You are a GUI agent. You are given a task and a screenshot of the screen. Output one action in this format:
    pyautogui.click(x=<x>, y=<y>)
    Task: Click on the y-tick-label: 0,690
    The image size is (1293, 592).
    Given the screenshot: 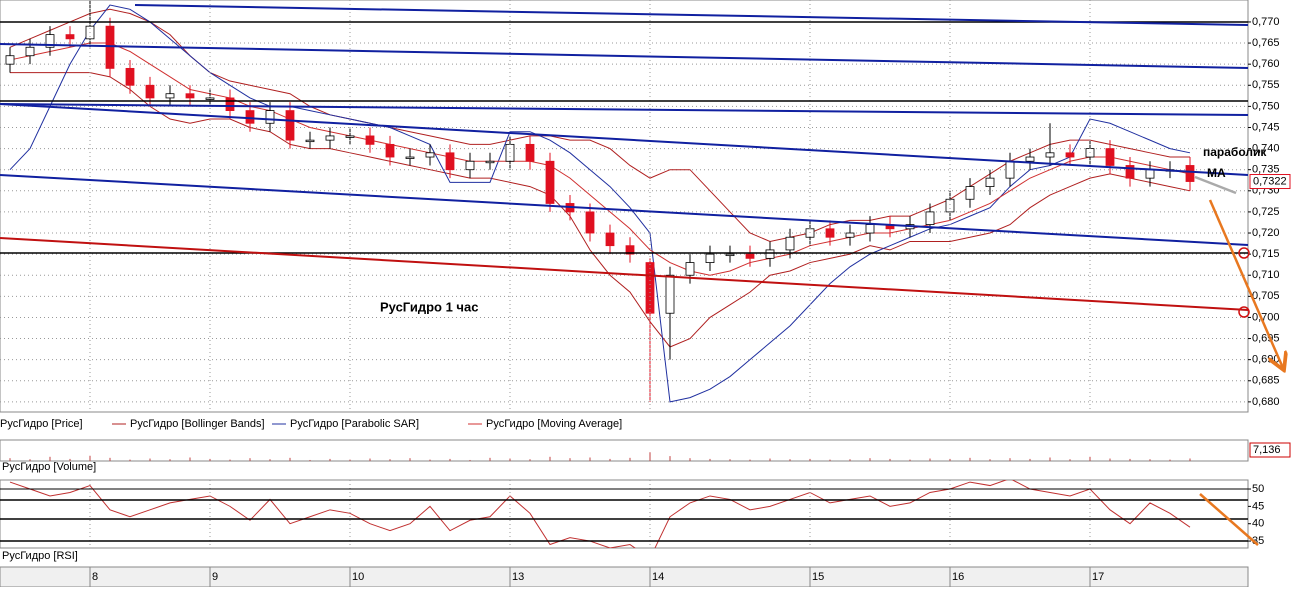 What is the action you would take?
    pyautogui.click(x=1266, y=360)
    